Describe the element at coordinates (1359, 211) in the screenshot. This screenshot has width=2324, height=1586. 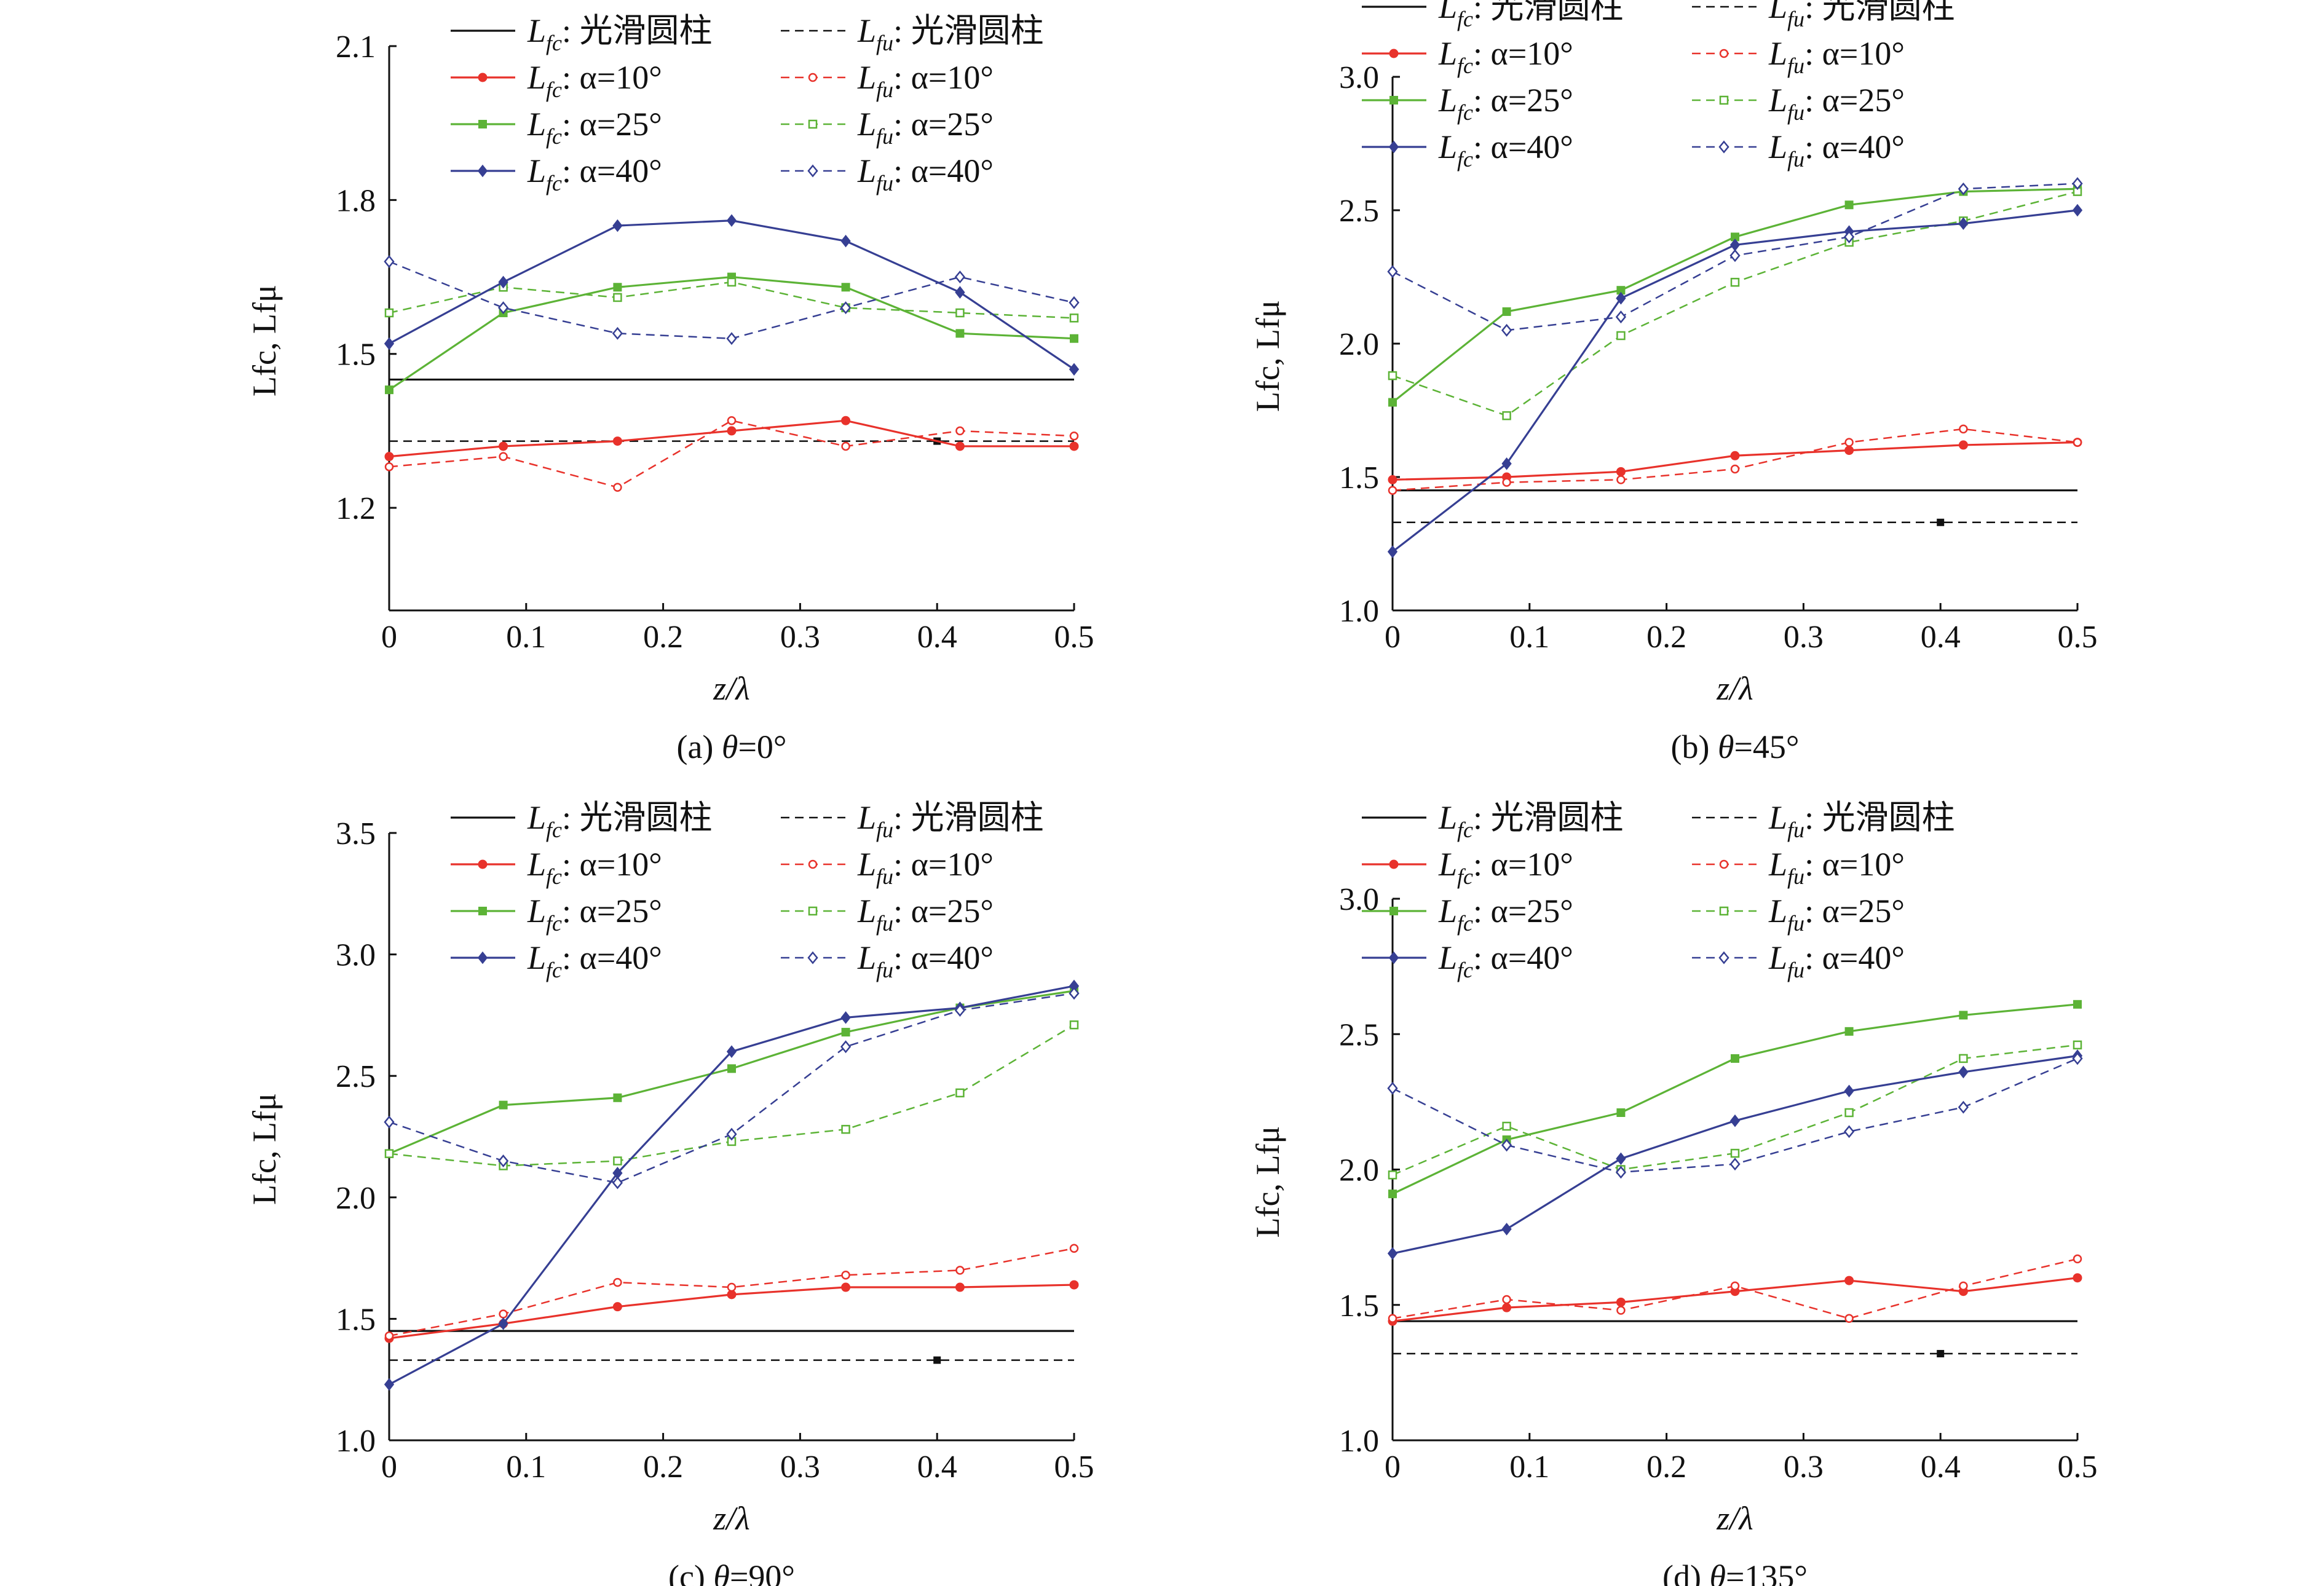
I see `y-tick-label: 2.5` at that location.